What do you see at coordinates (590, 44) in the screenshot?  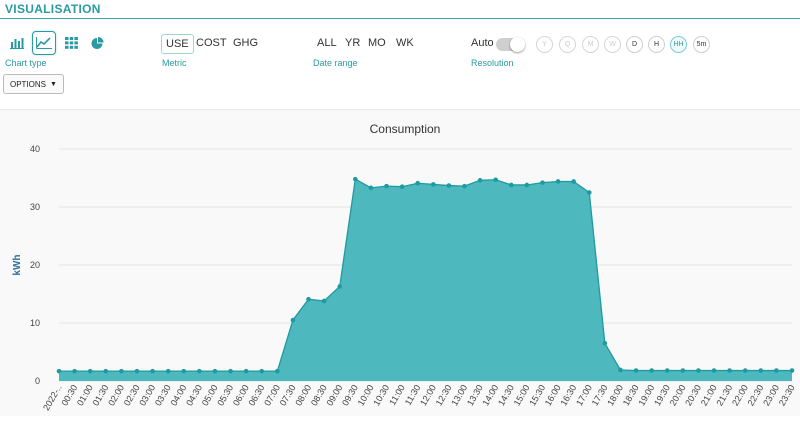 I see `resolution-m-button: M` at bounding box center [590, 44].